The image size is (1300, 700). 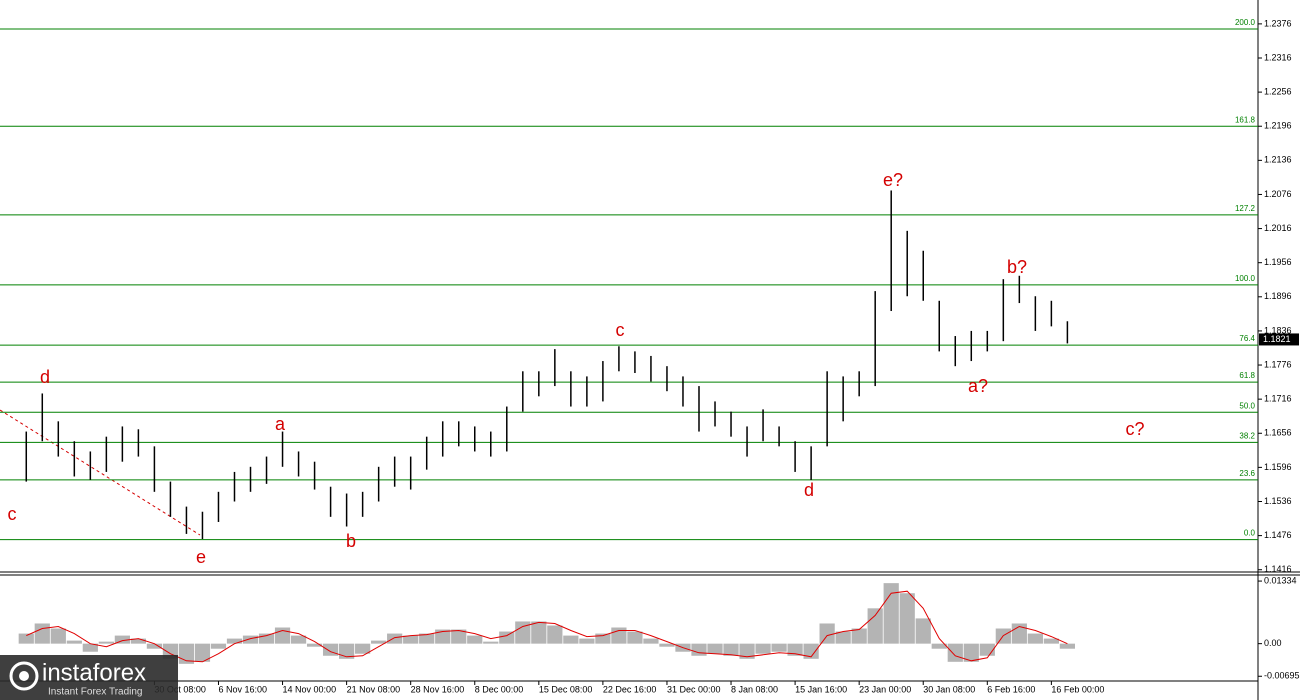 I want to click on y-tick-label: 1.1476, so click(x=1278, y=535).